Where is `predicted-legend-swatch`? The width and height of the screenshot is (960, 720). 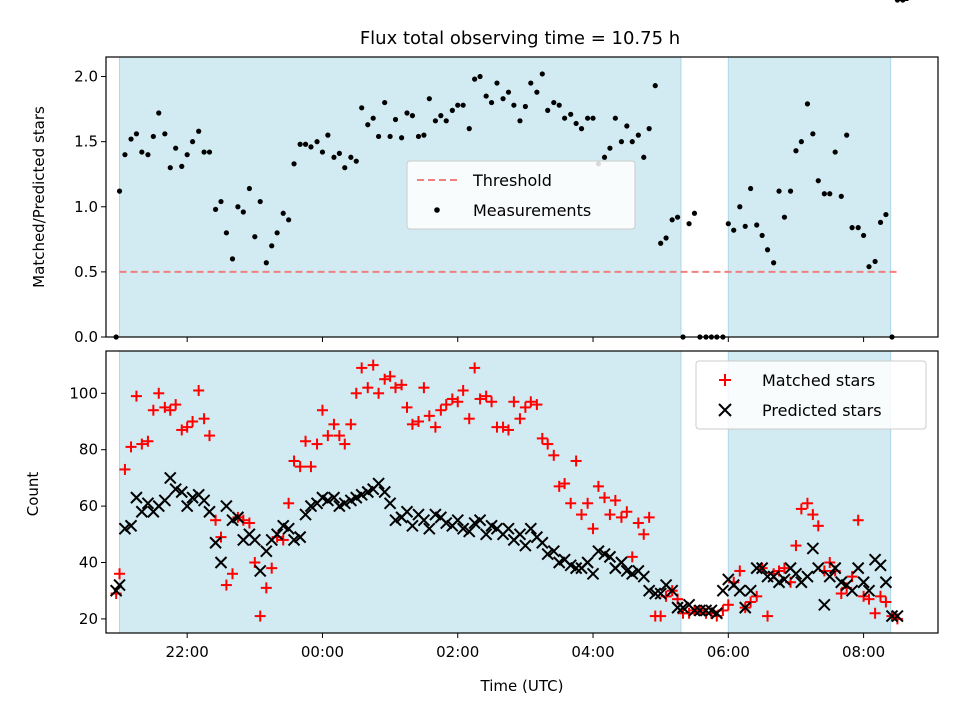
predicted-legend-swatch is located at coordinates (725, 410).